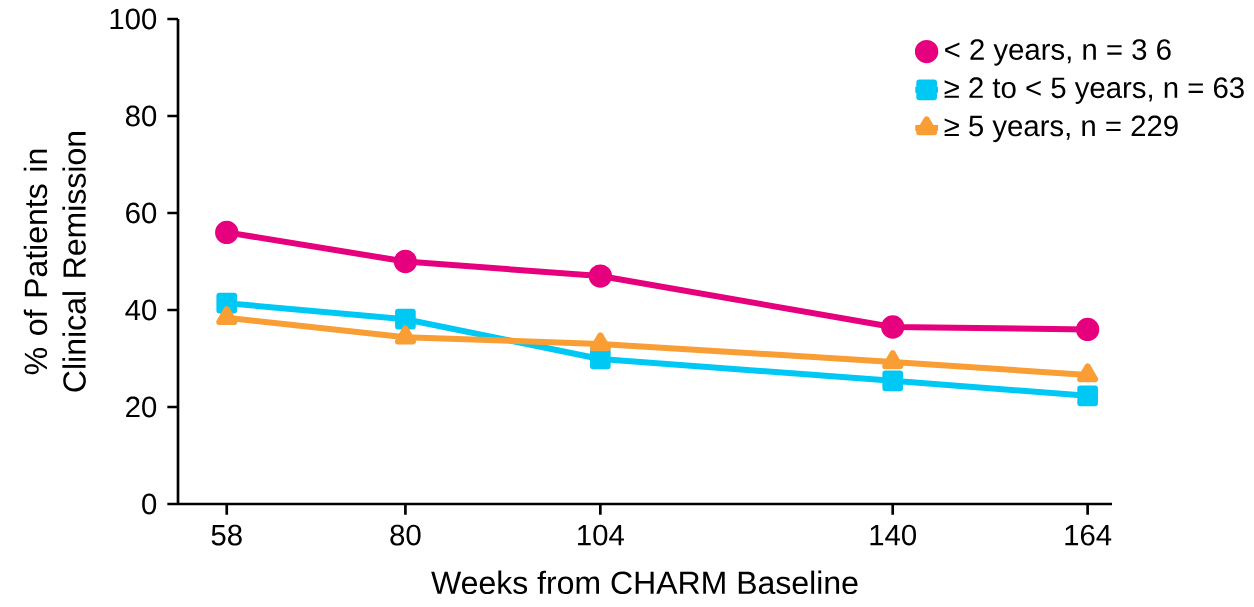  Describe the element at coordinates (1061, 129) in the screenshot. I see `legend-label: ≥ 5 years, n = 229` at that location.